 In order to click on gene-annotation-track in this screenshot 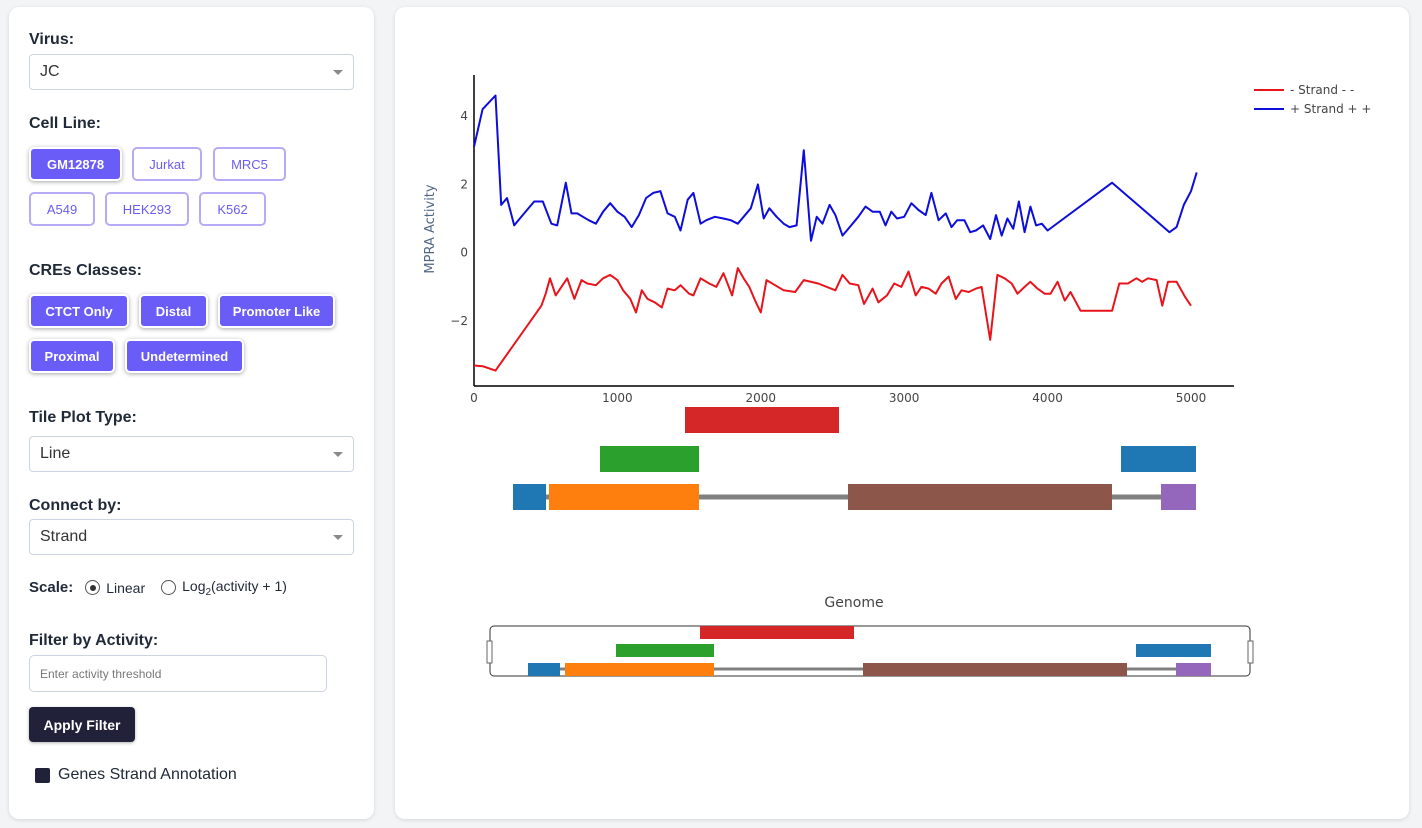, I will do `click(854, 458)`.